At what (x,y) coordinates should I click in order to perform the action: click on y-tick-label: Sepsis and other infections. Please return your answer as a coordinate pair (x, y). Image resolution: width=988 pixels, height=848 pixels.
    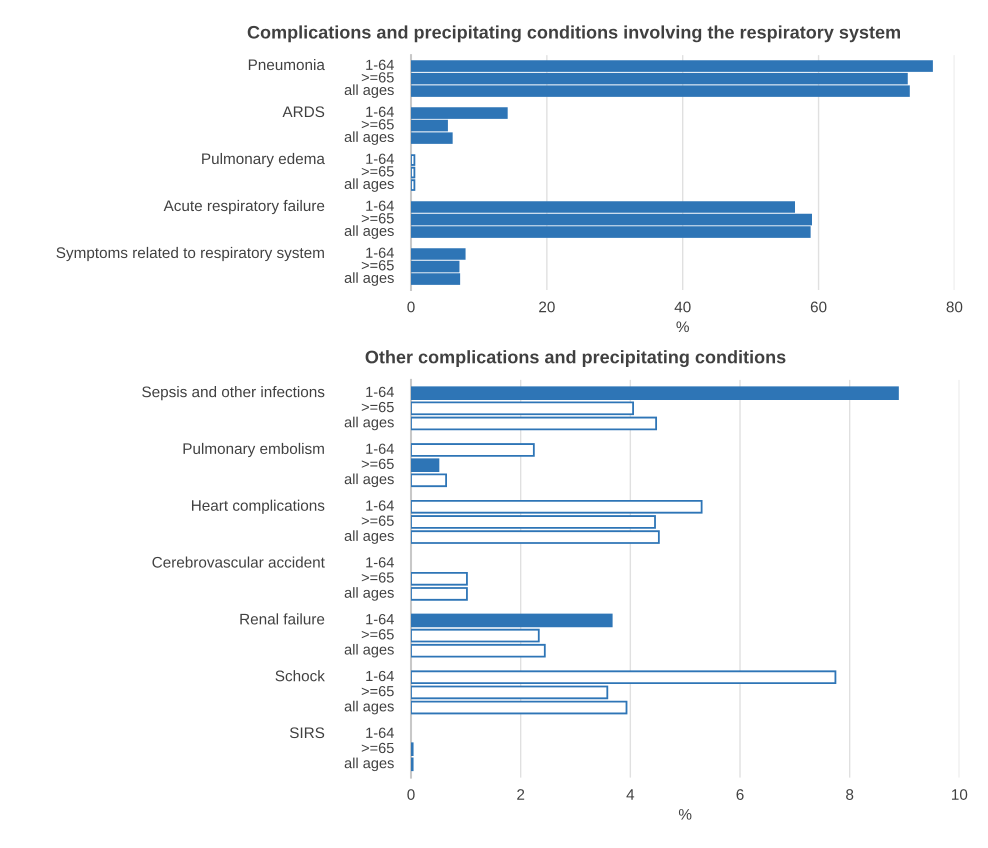
    Looking at the image, I should click on (233, 393).